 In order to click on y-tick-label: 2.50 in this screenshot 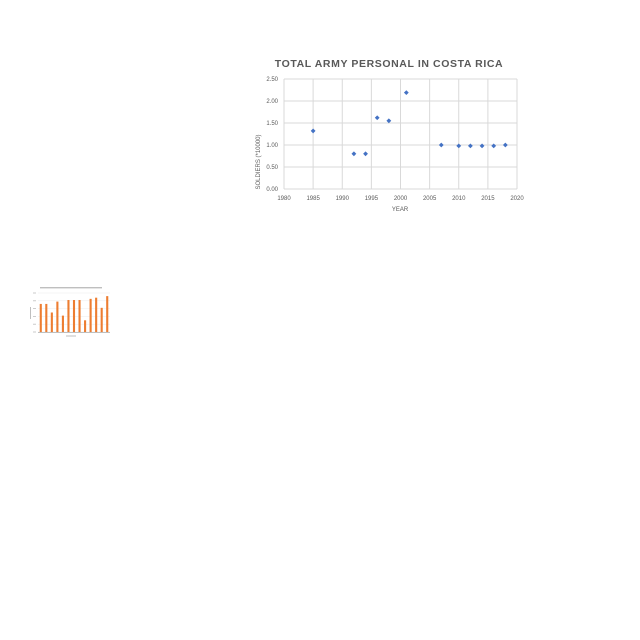, I will do `click(272, 80)`.